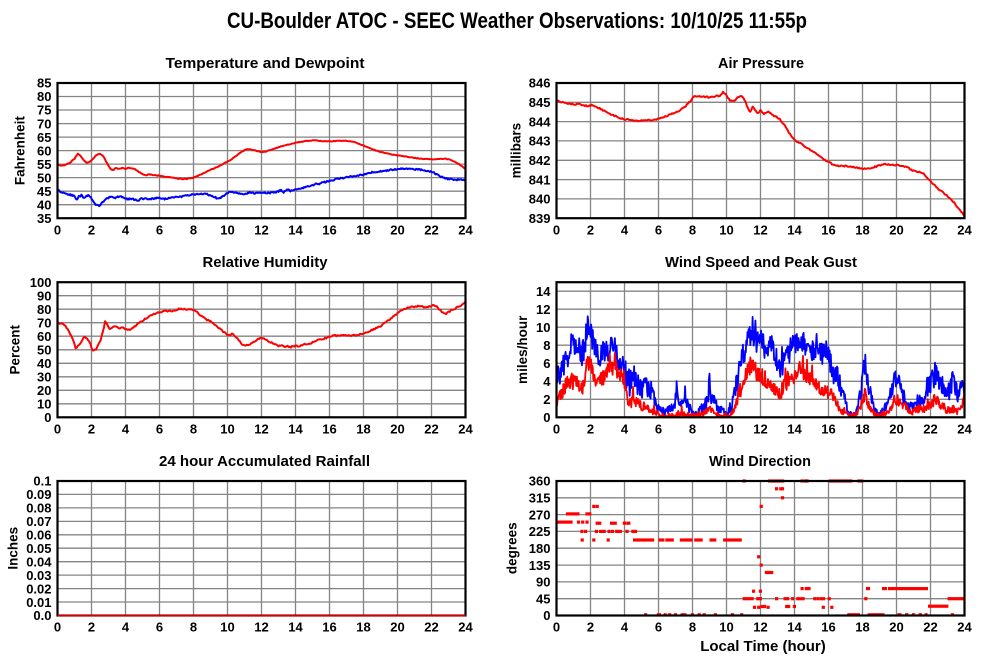 The width and height of the screenshot is (1000, 660). Describe the element at coordinates (540, 141) in the screenshot. I see `svg-text: 843` at that location.